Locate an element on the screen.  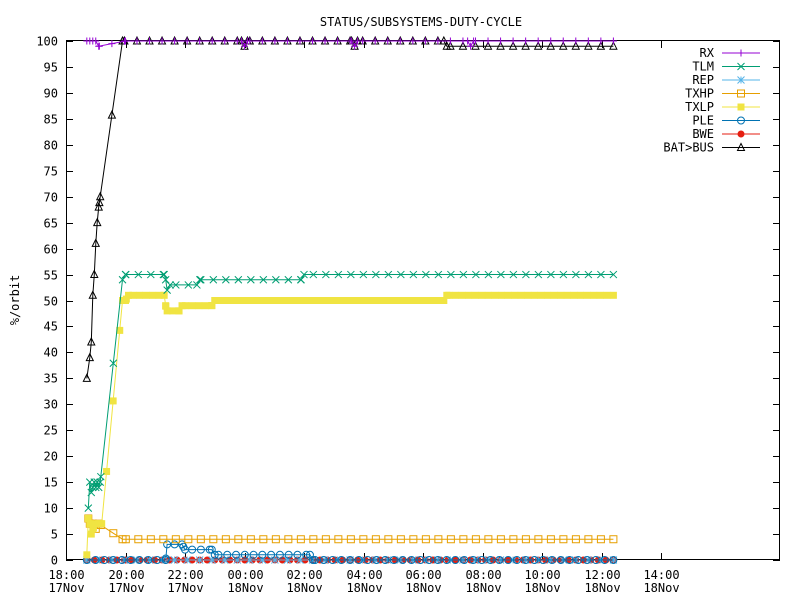
legend-item-txhp: TXHP is located at coordinates (722, 94).